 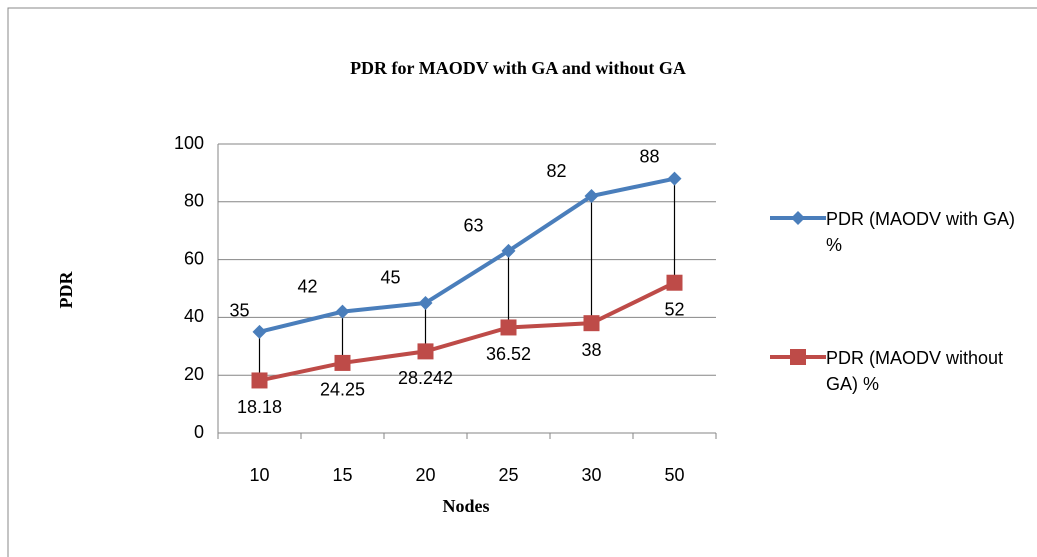 What do you see at coordinates (307, 286) in the screenshot?
I see `data-label: 42` at bounding box center [307, 286].